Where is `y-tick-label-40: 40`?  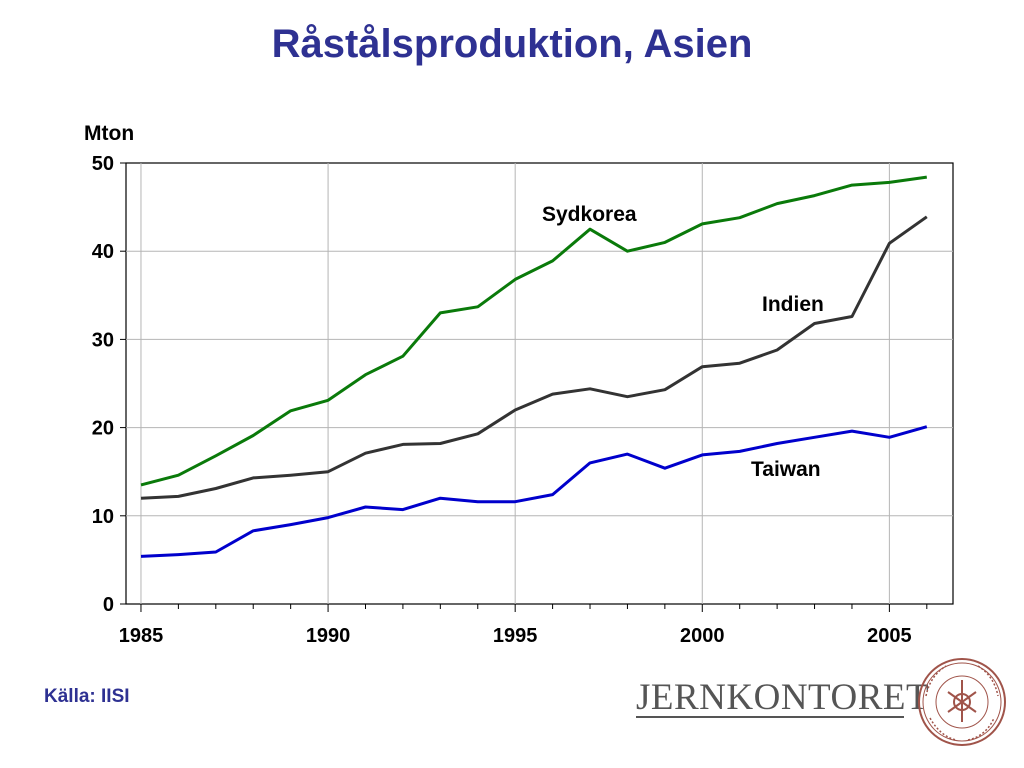
y-tick-label-40: 40 is located at coordinates (103, 252).